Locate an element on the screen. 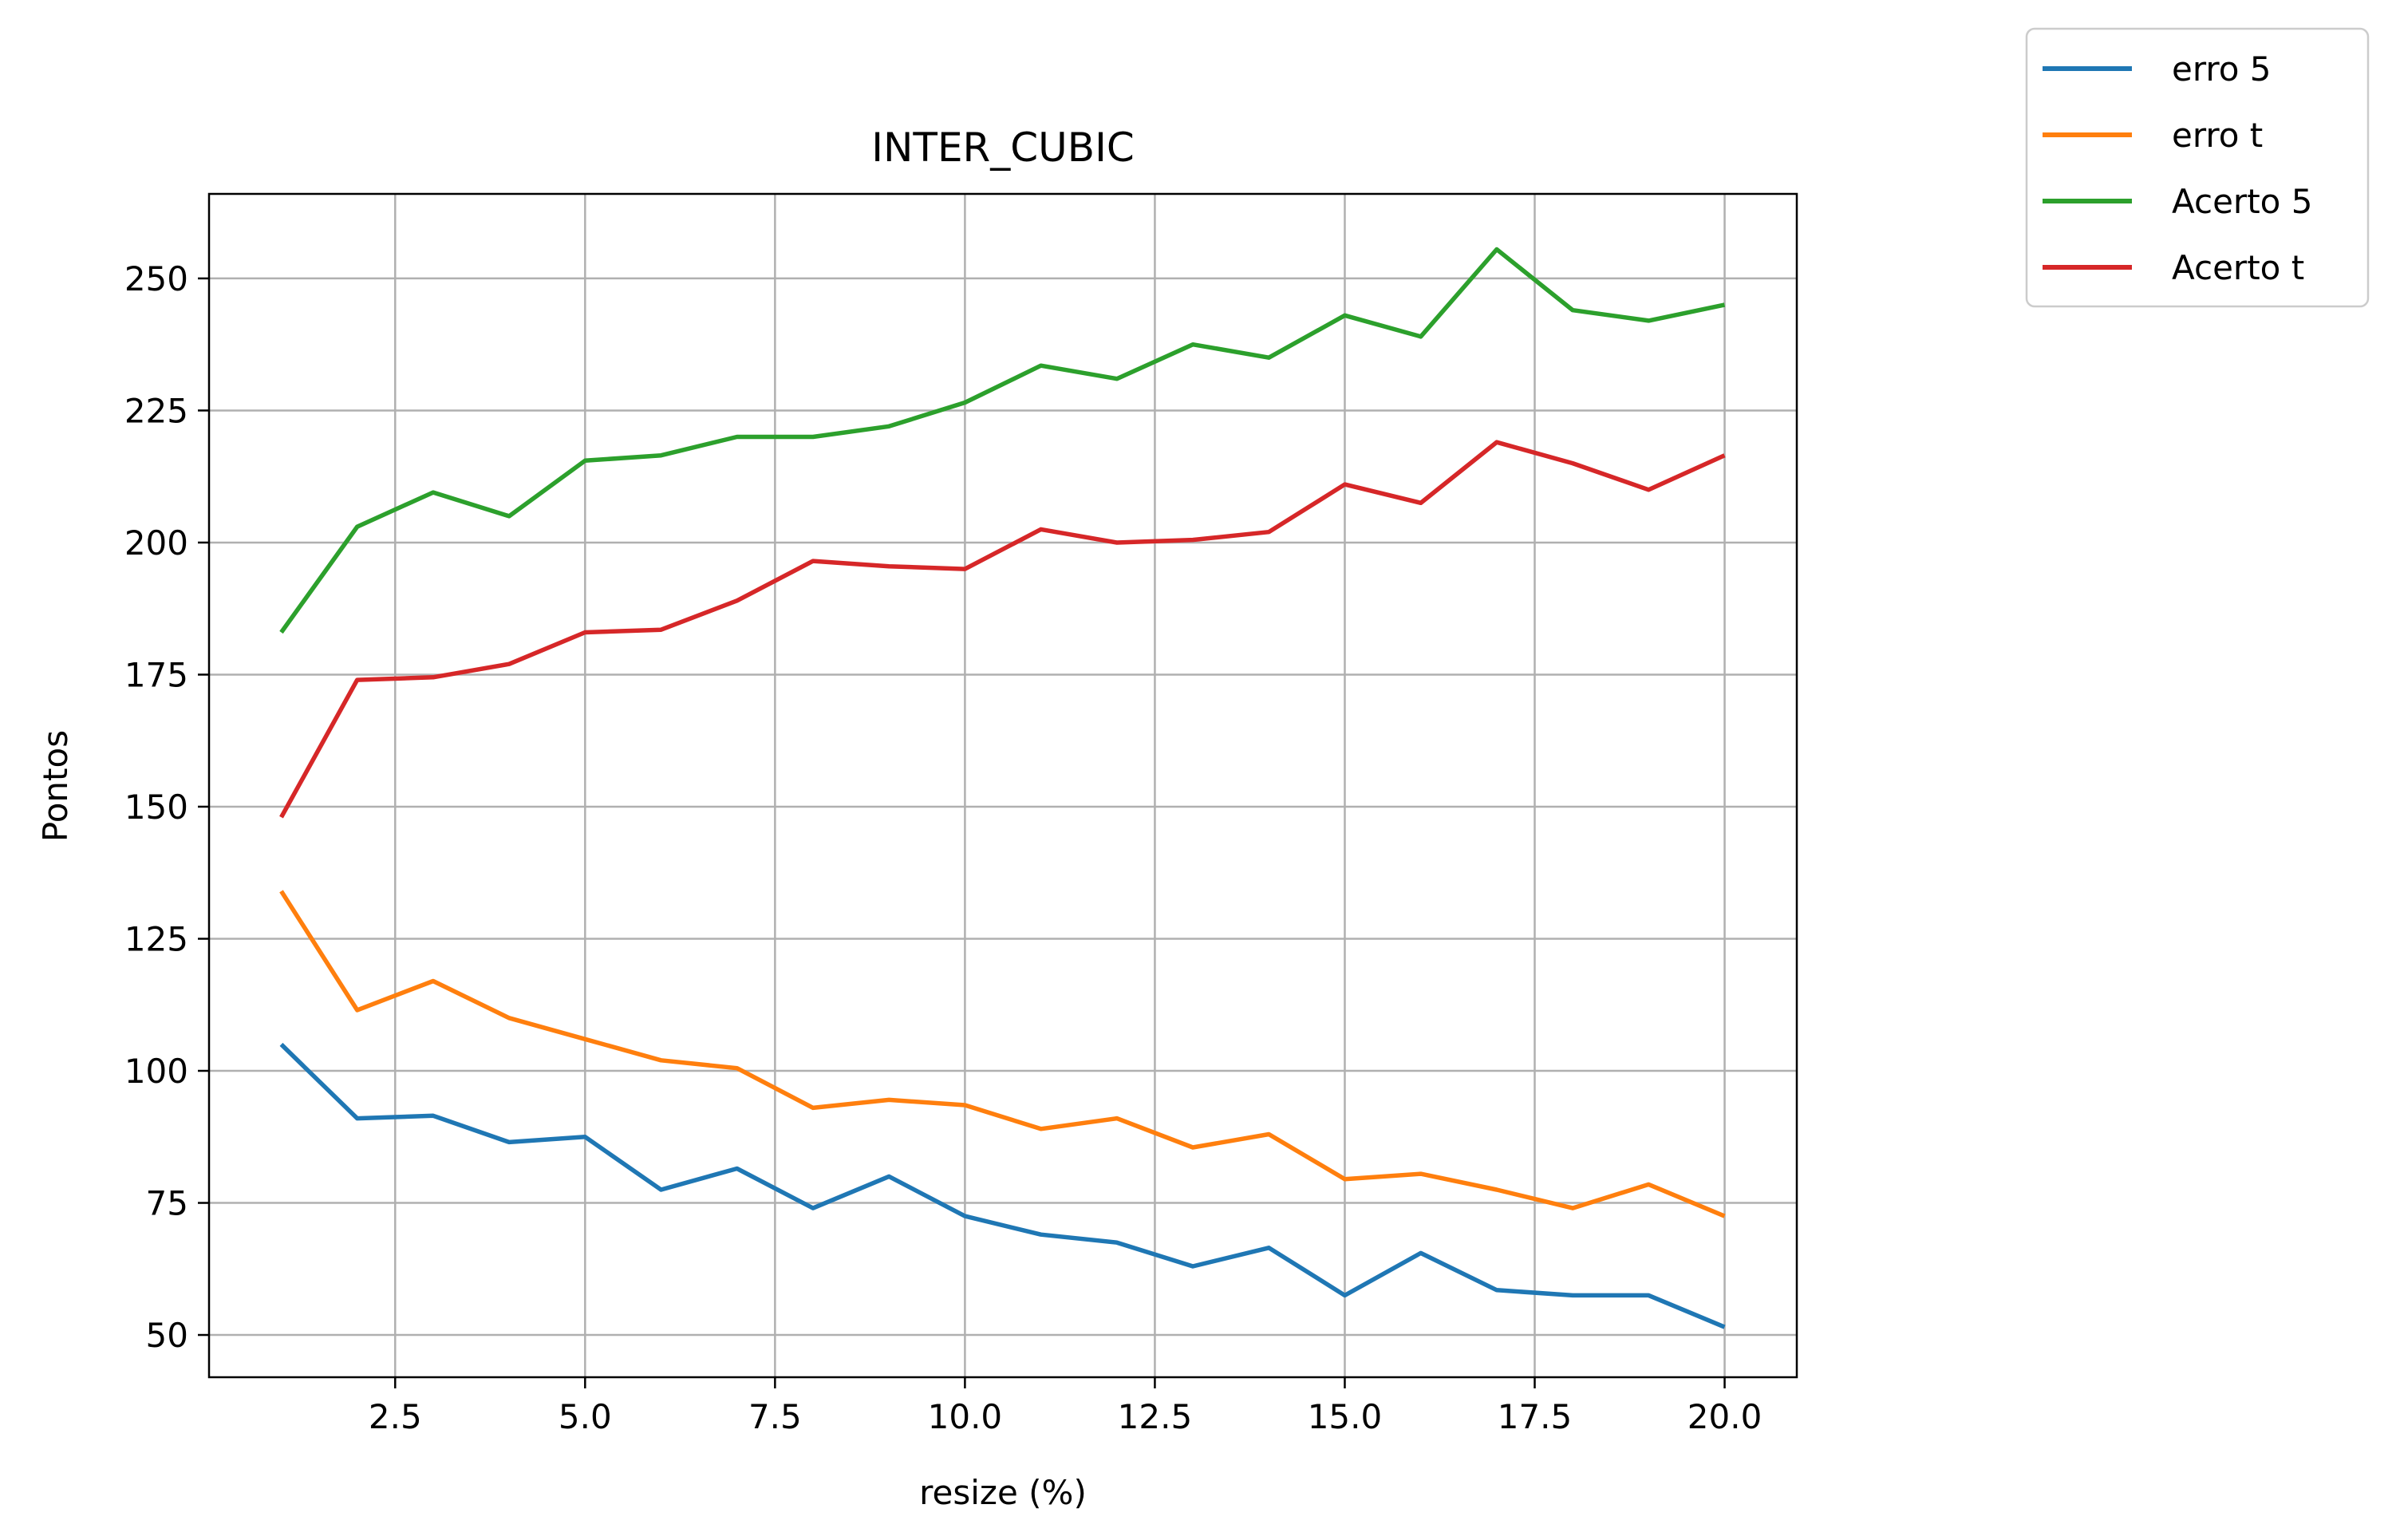  series-line-erro-t is located at coordinates (1002, 1054).